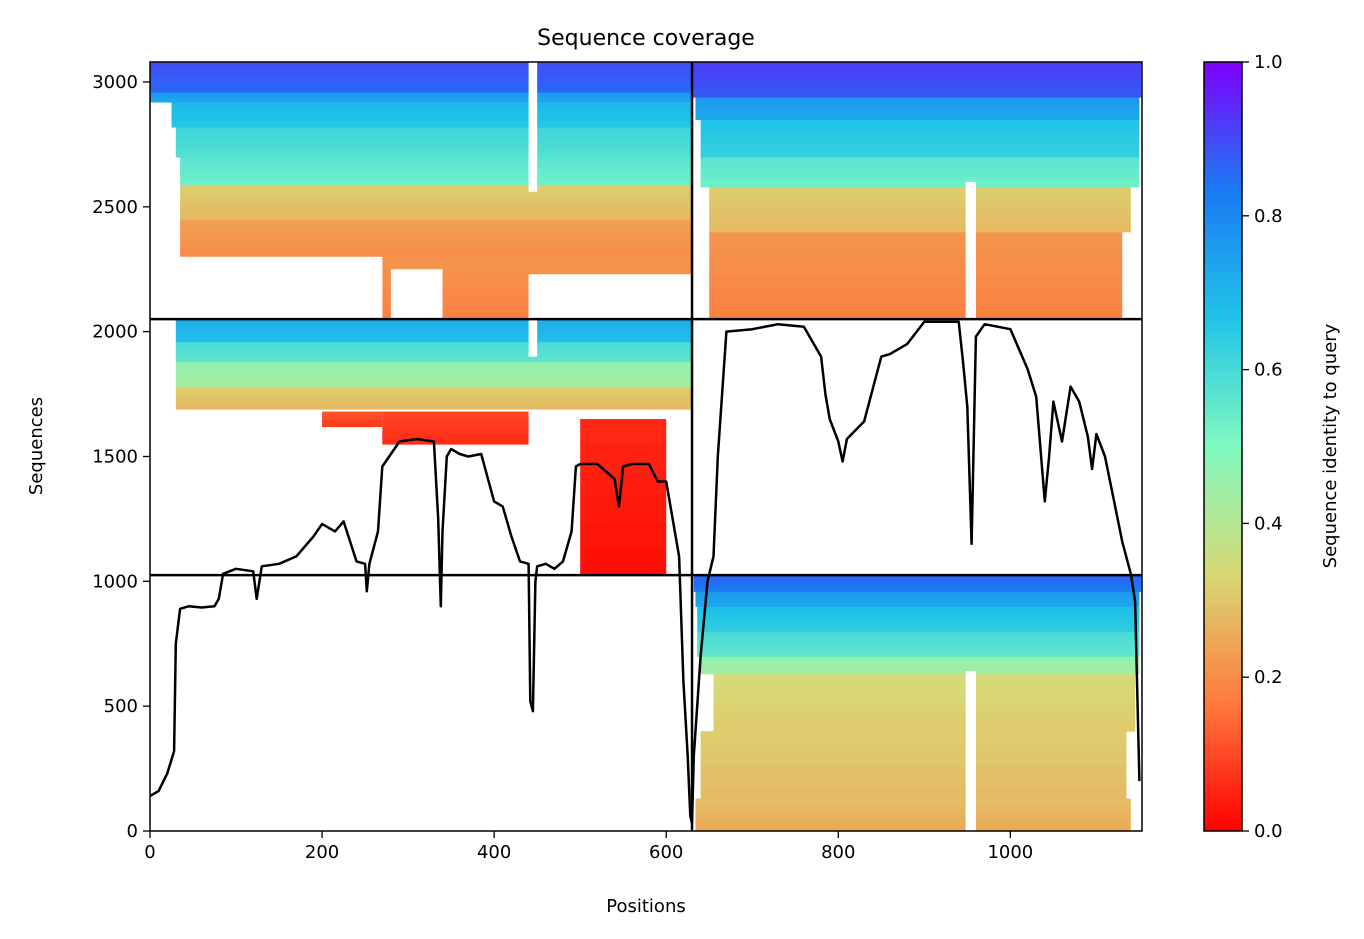 The height and width of the screenshot is (939, 1364). I want to click on colorbar-label: Sequence identity to query, so click(1330, 445).